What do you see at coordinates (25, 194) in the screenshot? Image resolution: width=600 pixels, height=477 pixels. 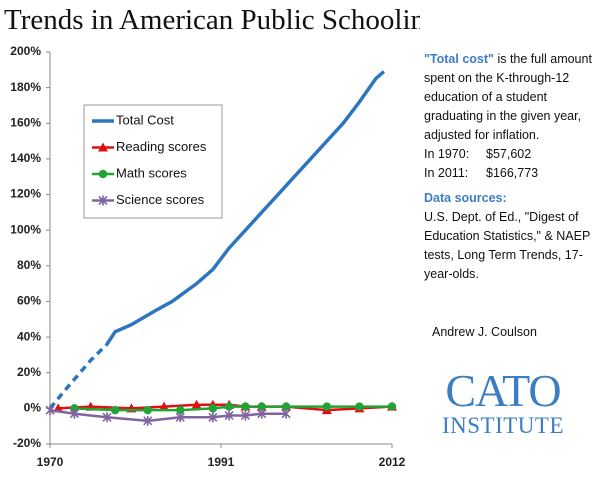 I see `y-tick-label: 120%` at bounding box center [25, 194].